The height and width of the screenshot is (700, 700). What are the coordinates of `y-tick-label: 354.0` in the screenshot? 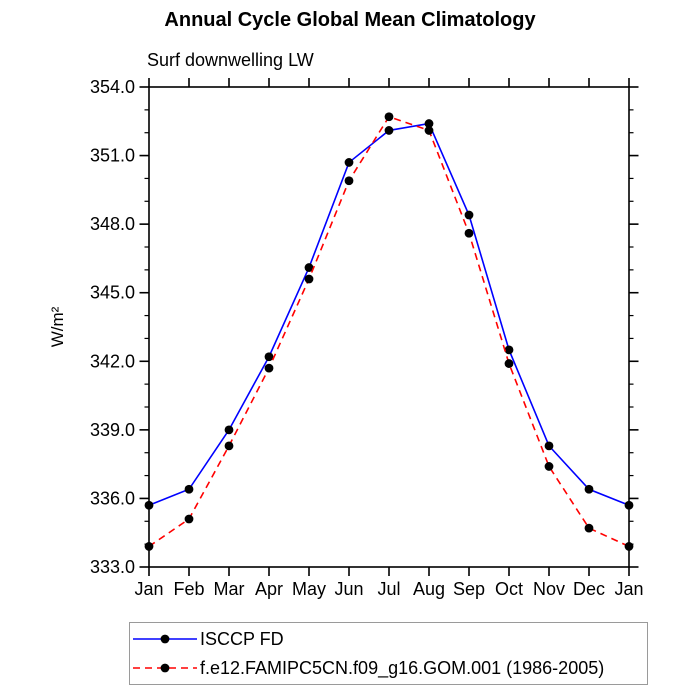 It's located at (112, 87).